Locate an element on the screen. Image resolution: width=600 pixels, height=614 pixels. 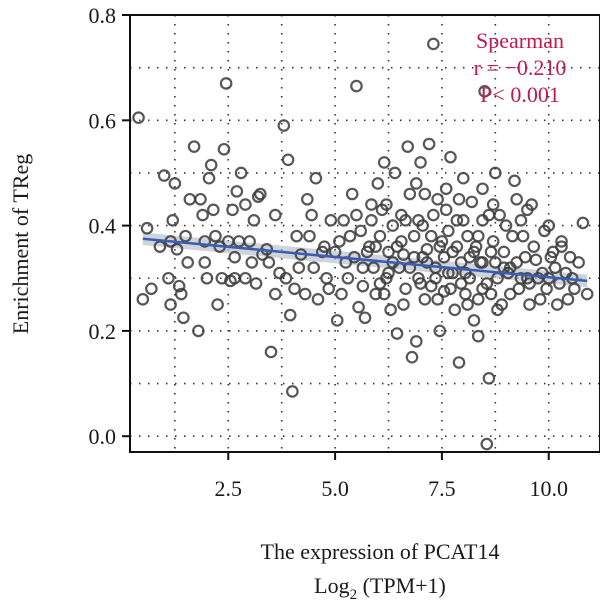
y-tick-label: 0.2 is located at coordinates (103, 331).